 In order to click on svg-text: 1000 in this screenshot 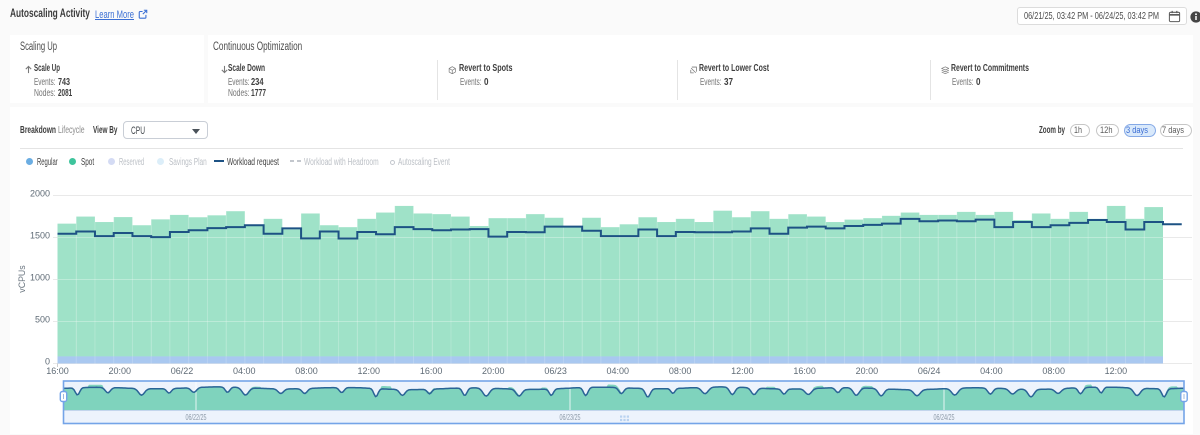, I will do `click(40, 277)`.